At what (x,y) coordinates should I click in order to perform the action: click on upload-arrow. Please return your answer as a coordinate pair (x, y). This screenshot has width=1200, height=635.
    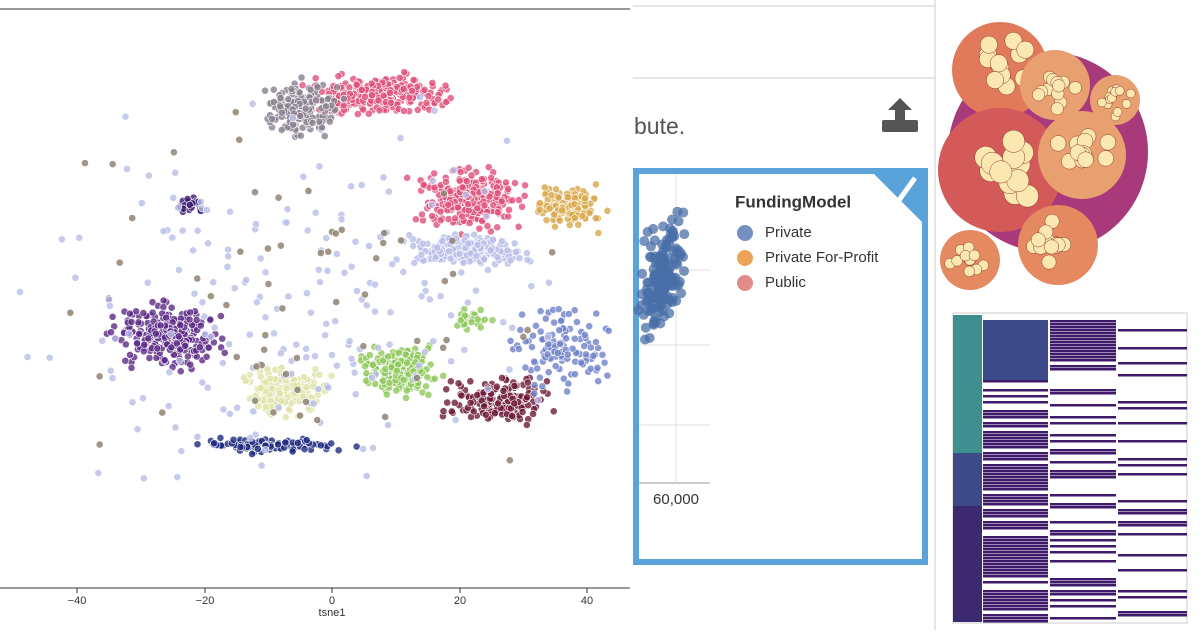
    Looking at the image, I should click on (900, 109).